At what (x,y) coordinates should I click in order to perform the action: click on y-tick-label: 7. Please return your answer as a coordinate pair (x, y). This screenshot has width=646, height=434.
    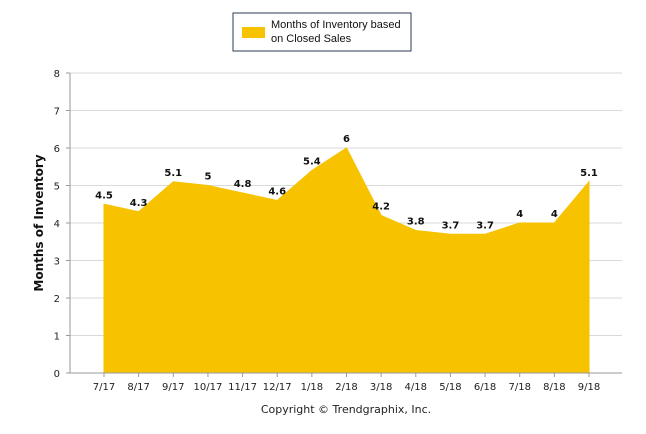
    Looking at the image, I should click on (57, 112).